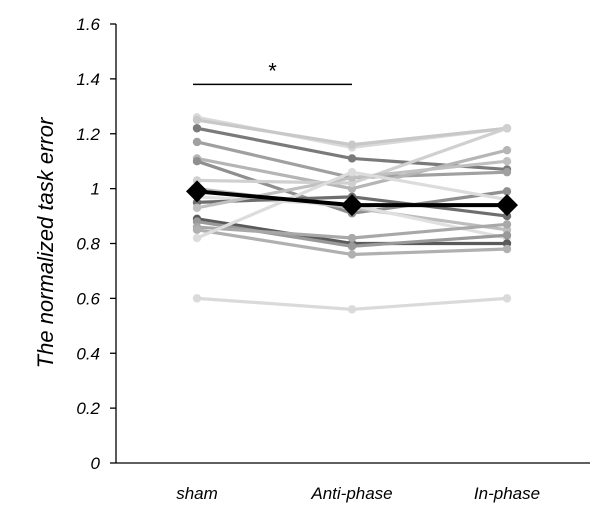 Image resolution: width=608 pixels, height=519 pixels. What do you see at coordinates (351, 493) in the screenshot?
I see `x-category-label: Anti-phase` at bounding box center [351, 493].